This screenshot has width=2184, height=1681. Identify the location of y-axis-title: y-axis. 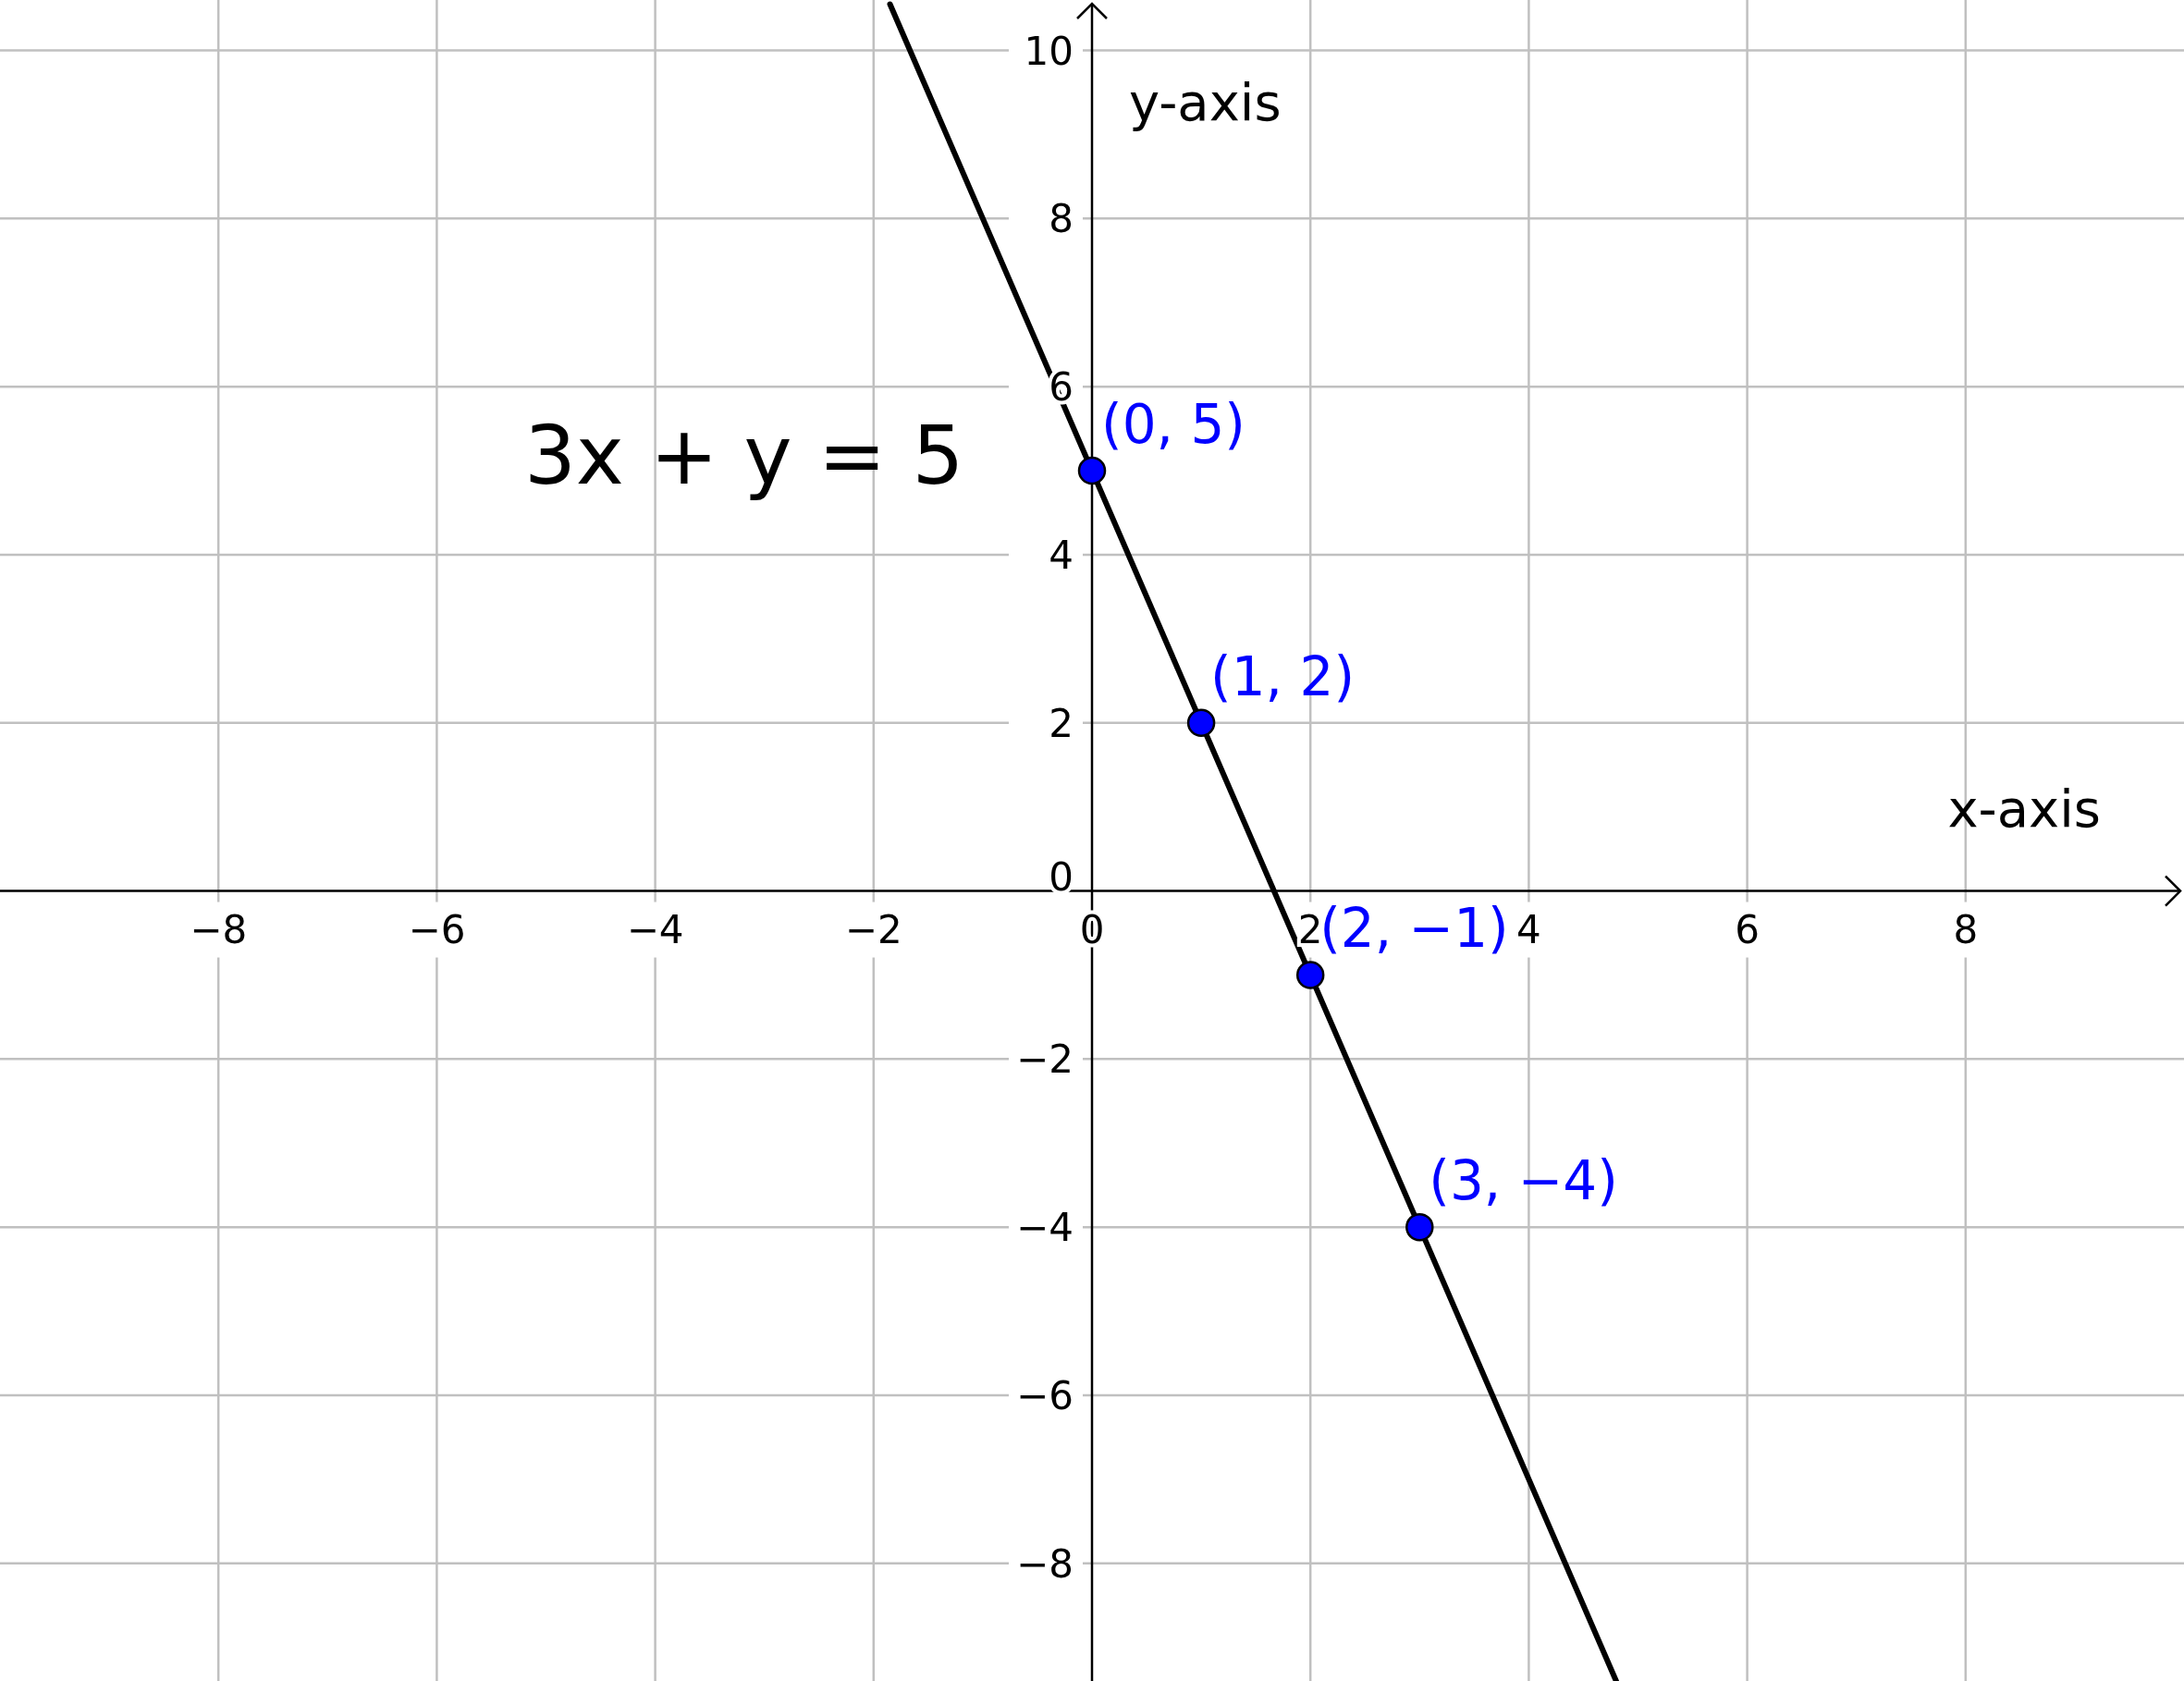
(1205, 102).